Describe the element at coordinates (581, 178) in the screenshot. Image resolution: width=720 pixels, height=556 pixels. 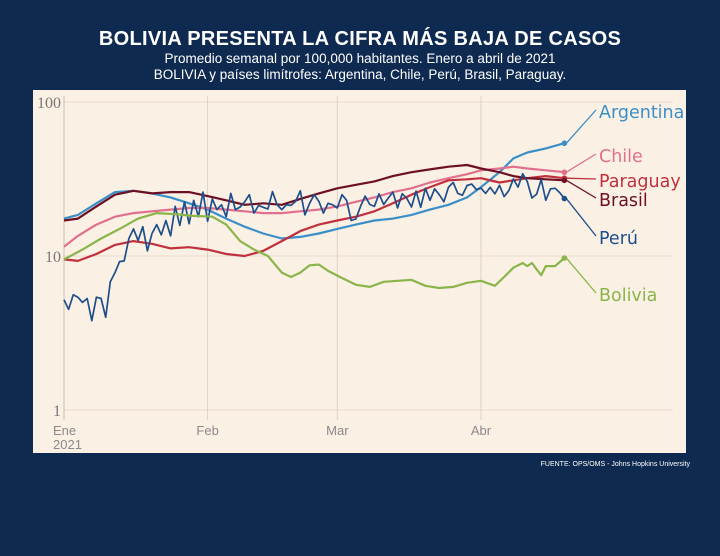
I see `series-leader-paraguay` at that location.